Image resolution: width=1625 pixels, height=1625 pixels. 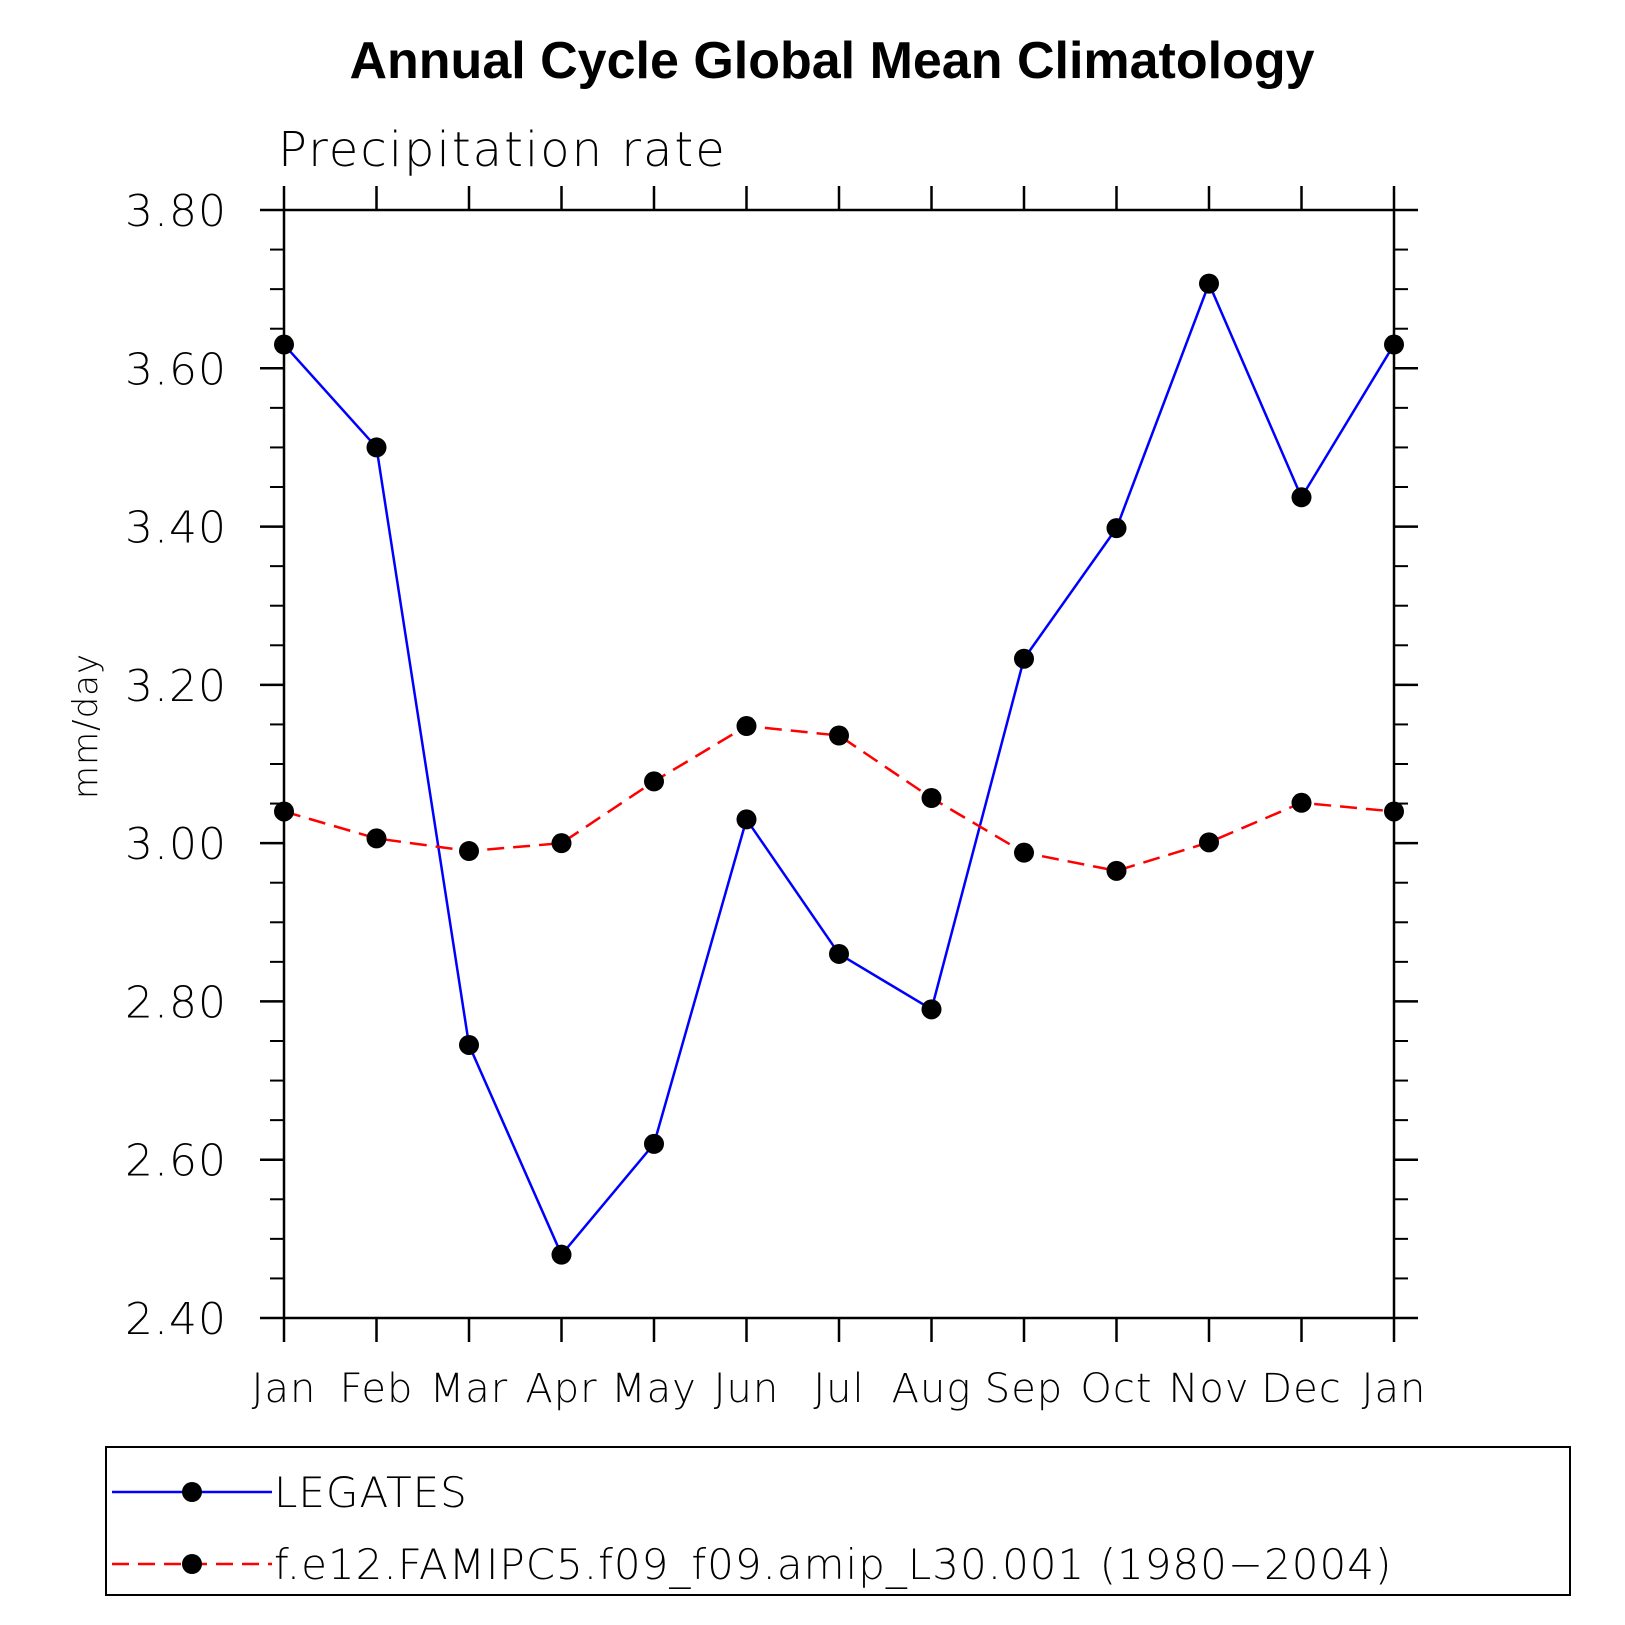 I want to click on x-tick-label: Apr, so click(x=561, y=1389).